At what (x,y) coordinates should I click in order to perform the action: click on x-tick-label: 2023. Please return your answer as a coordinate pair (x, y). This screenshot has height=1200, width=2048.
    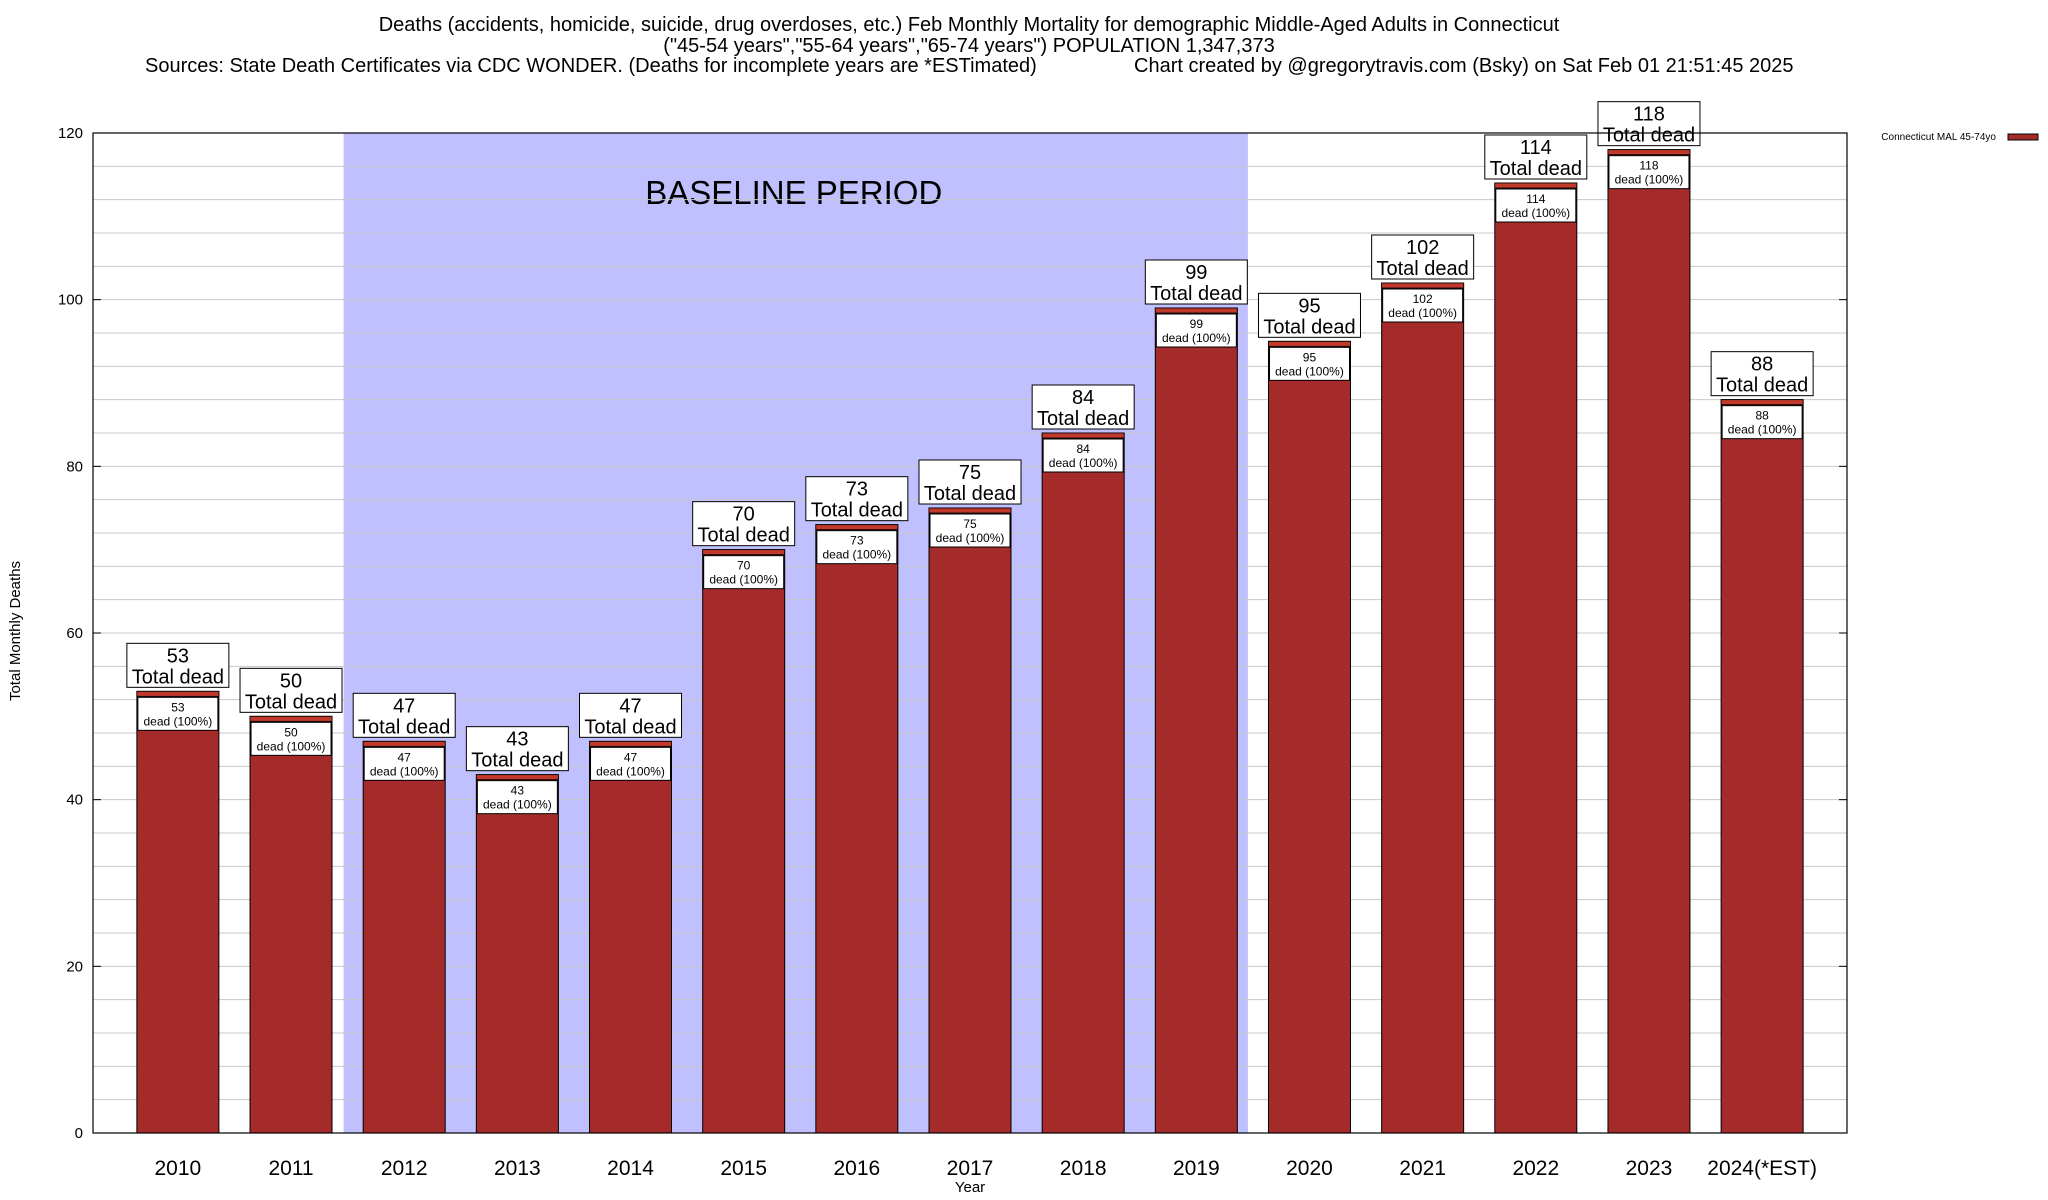
    Looking at the image, I should click on (1649, 1168).